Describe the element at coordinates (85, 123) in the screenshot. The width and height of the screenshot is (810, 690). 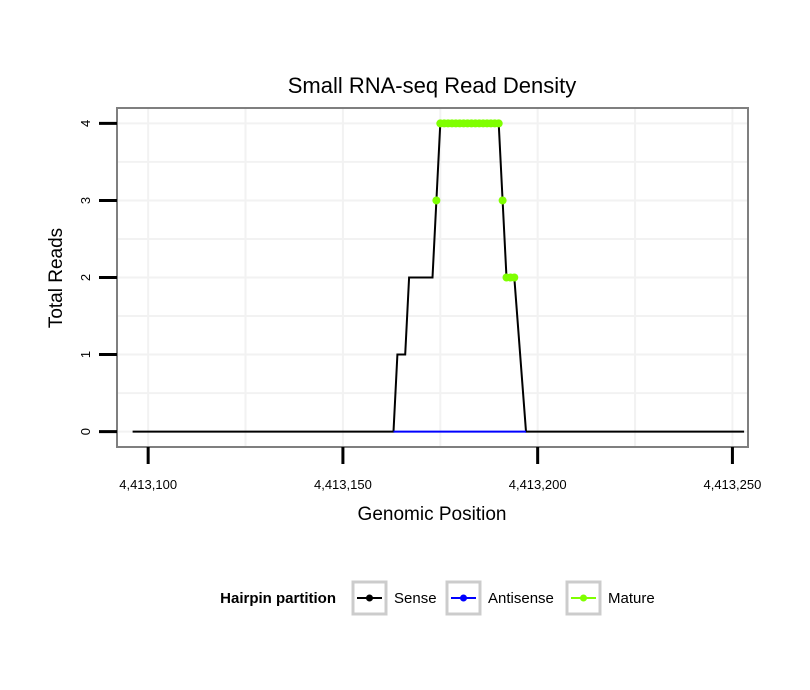
I see `y-tick-label: 4` at that location.